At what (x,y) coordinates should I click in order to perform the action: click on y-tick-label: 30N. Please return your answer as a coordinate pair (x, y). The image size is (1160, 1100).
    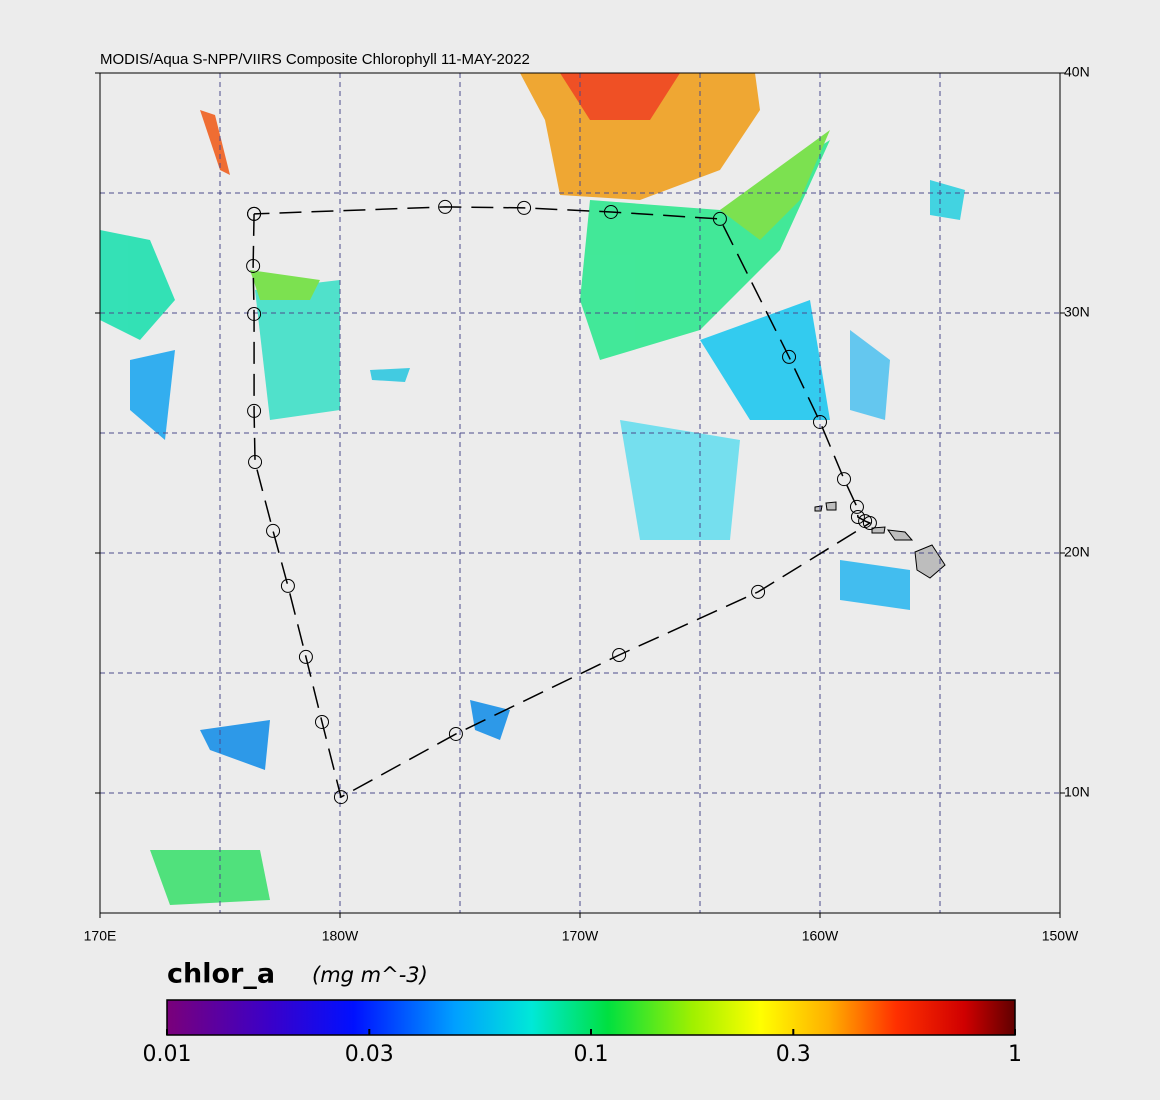
    Looking at the image, I should click on (1077, 312).